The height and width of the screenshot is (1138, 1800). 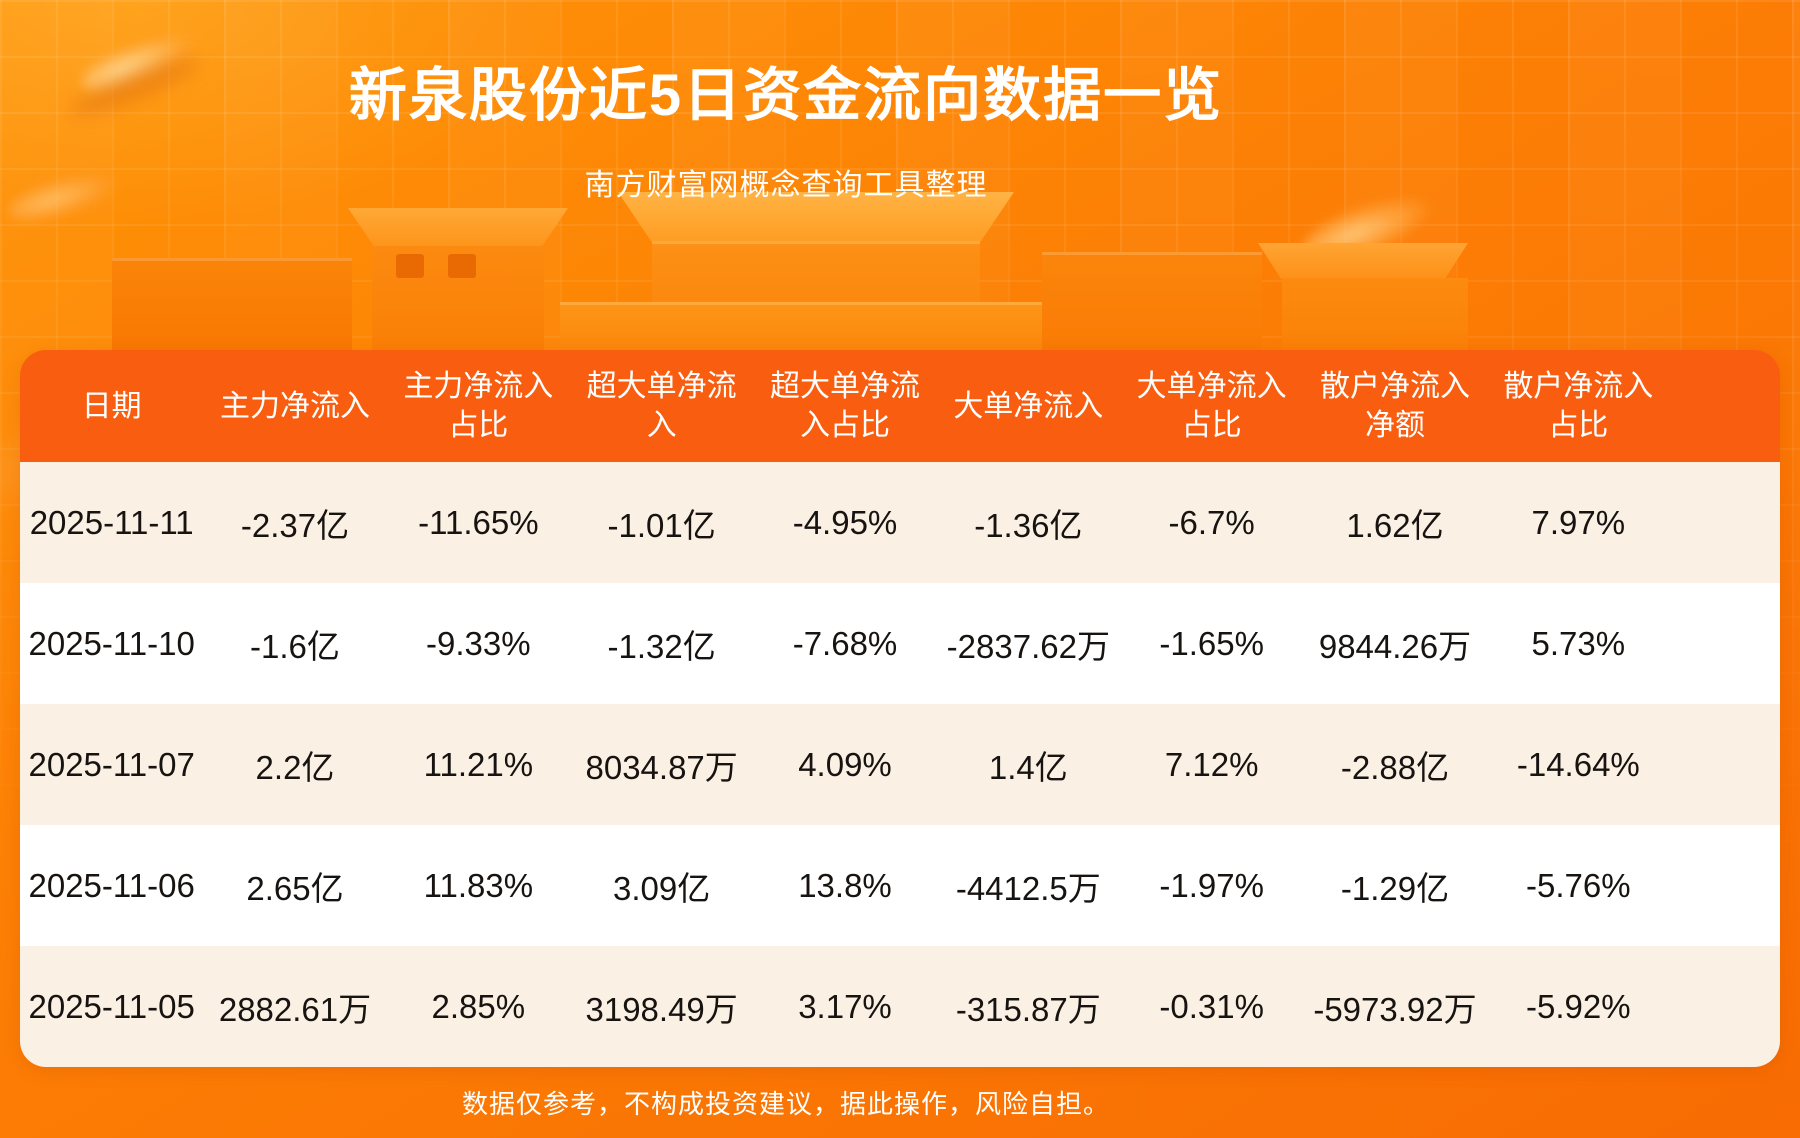 I want to click on value-cell: 2.65亿, so click(x=295, y=888).